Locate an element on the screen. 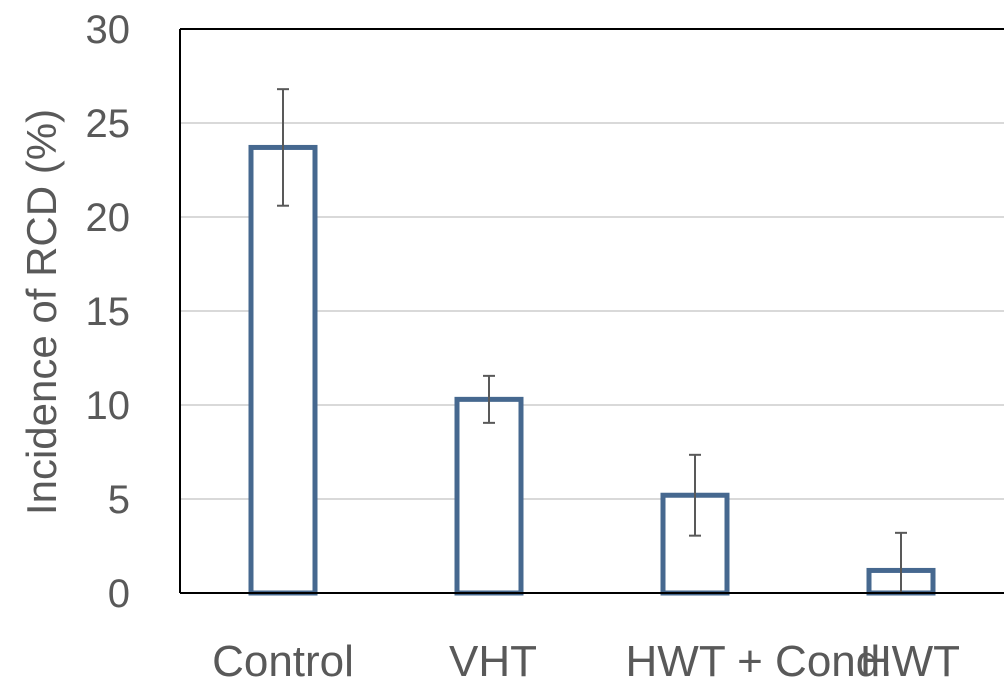  y-axis-title: Incidence of RCD (%) is located at coordinates (41, 312).